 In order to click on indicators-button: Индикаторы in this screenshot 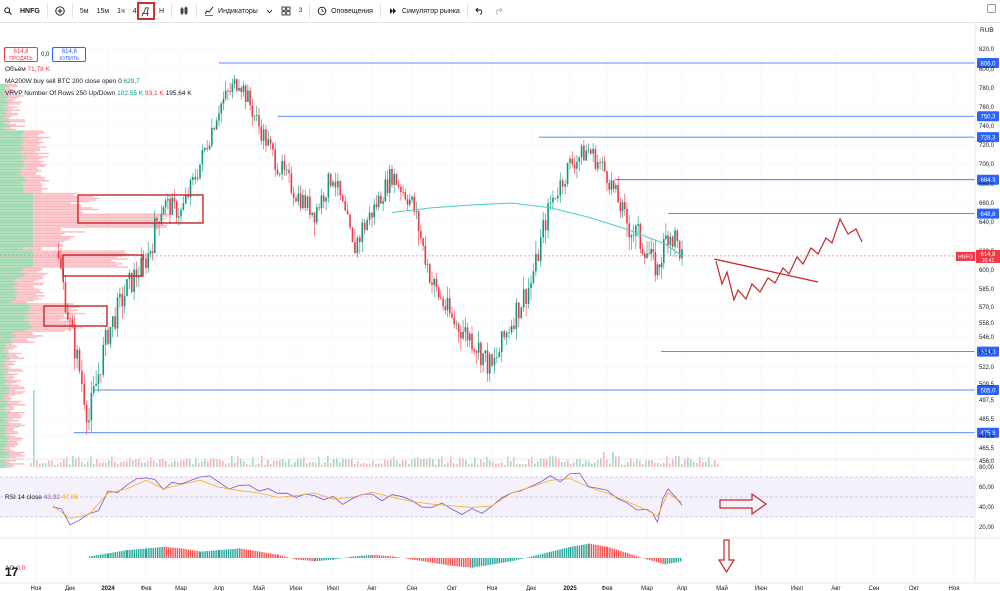, I will do `click(238, 11)`.